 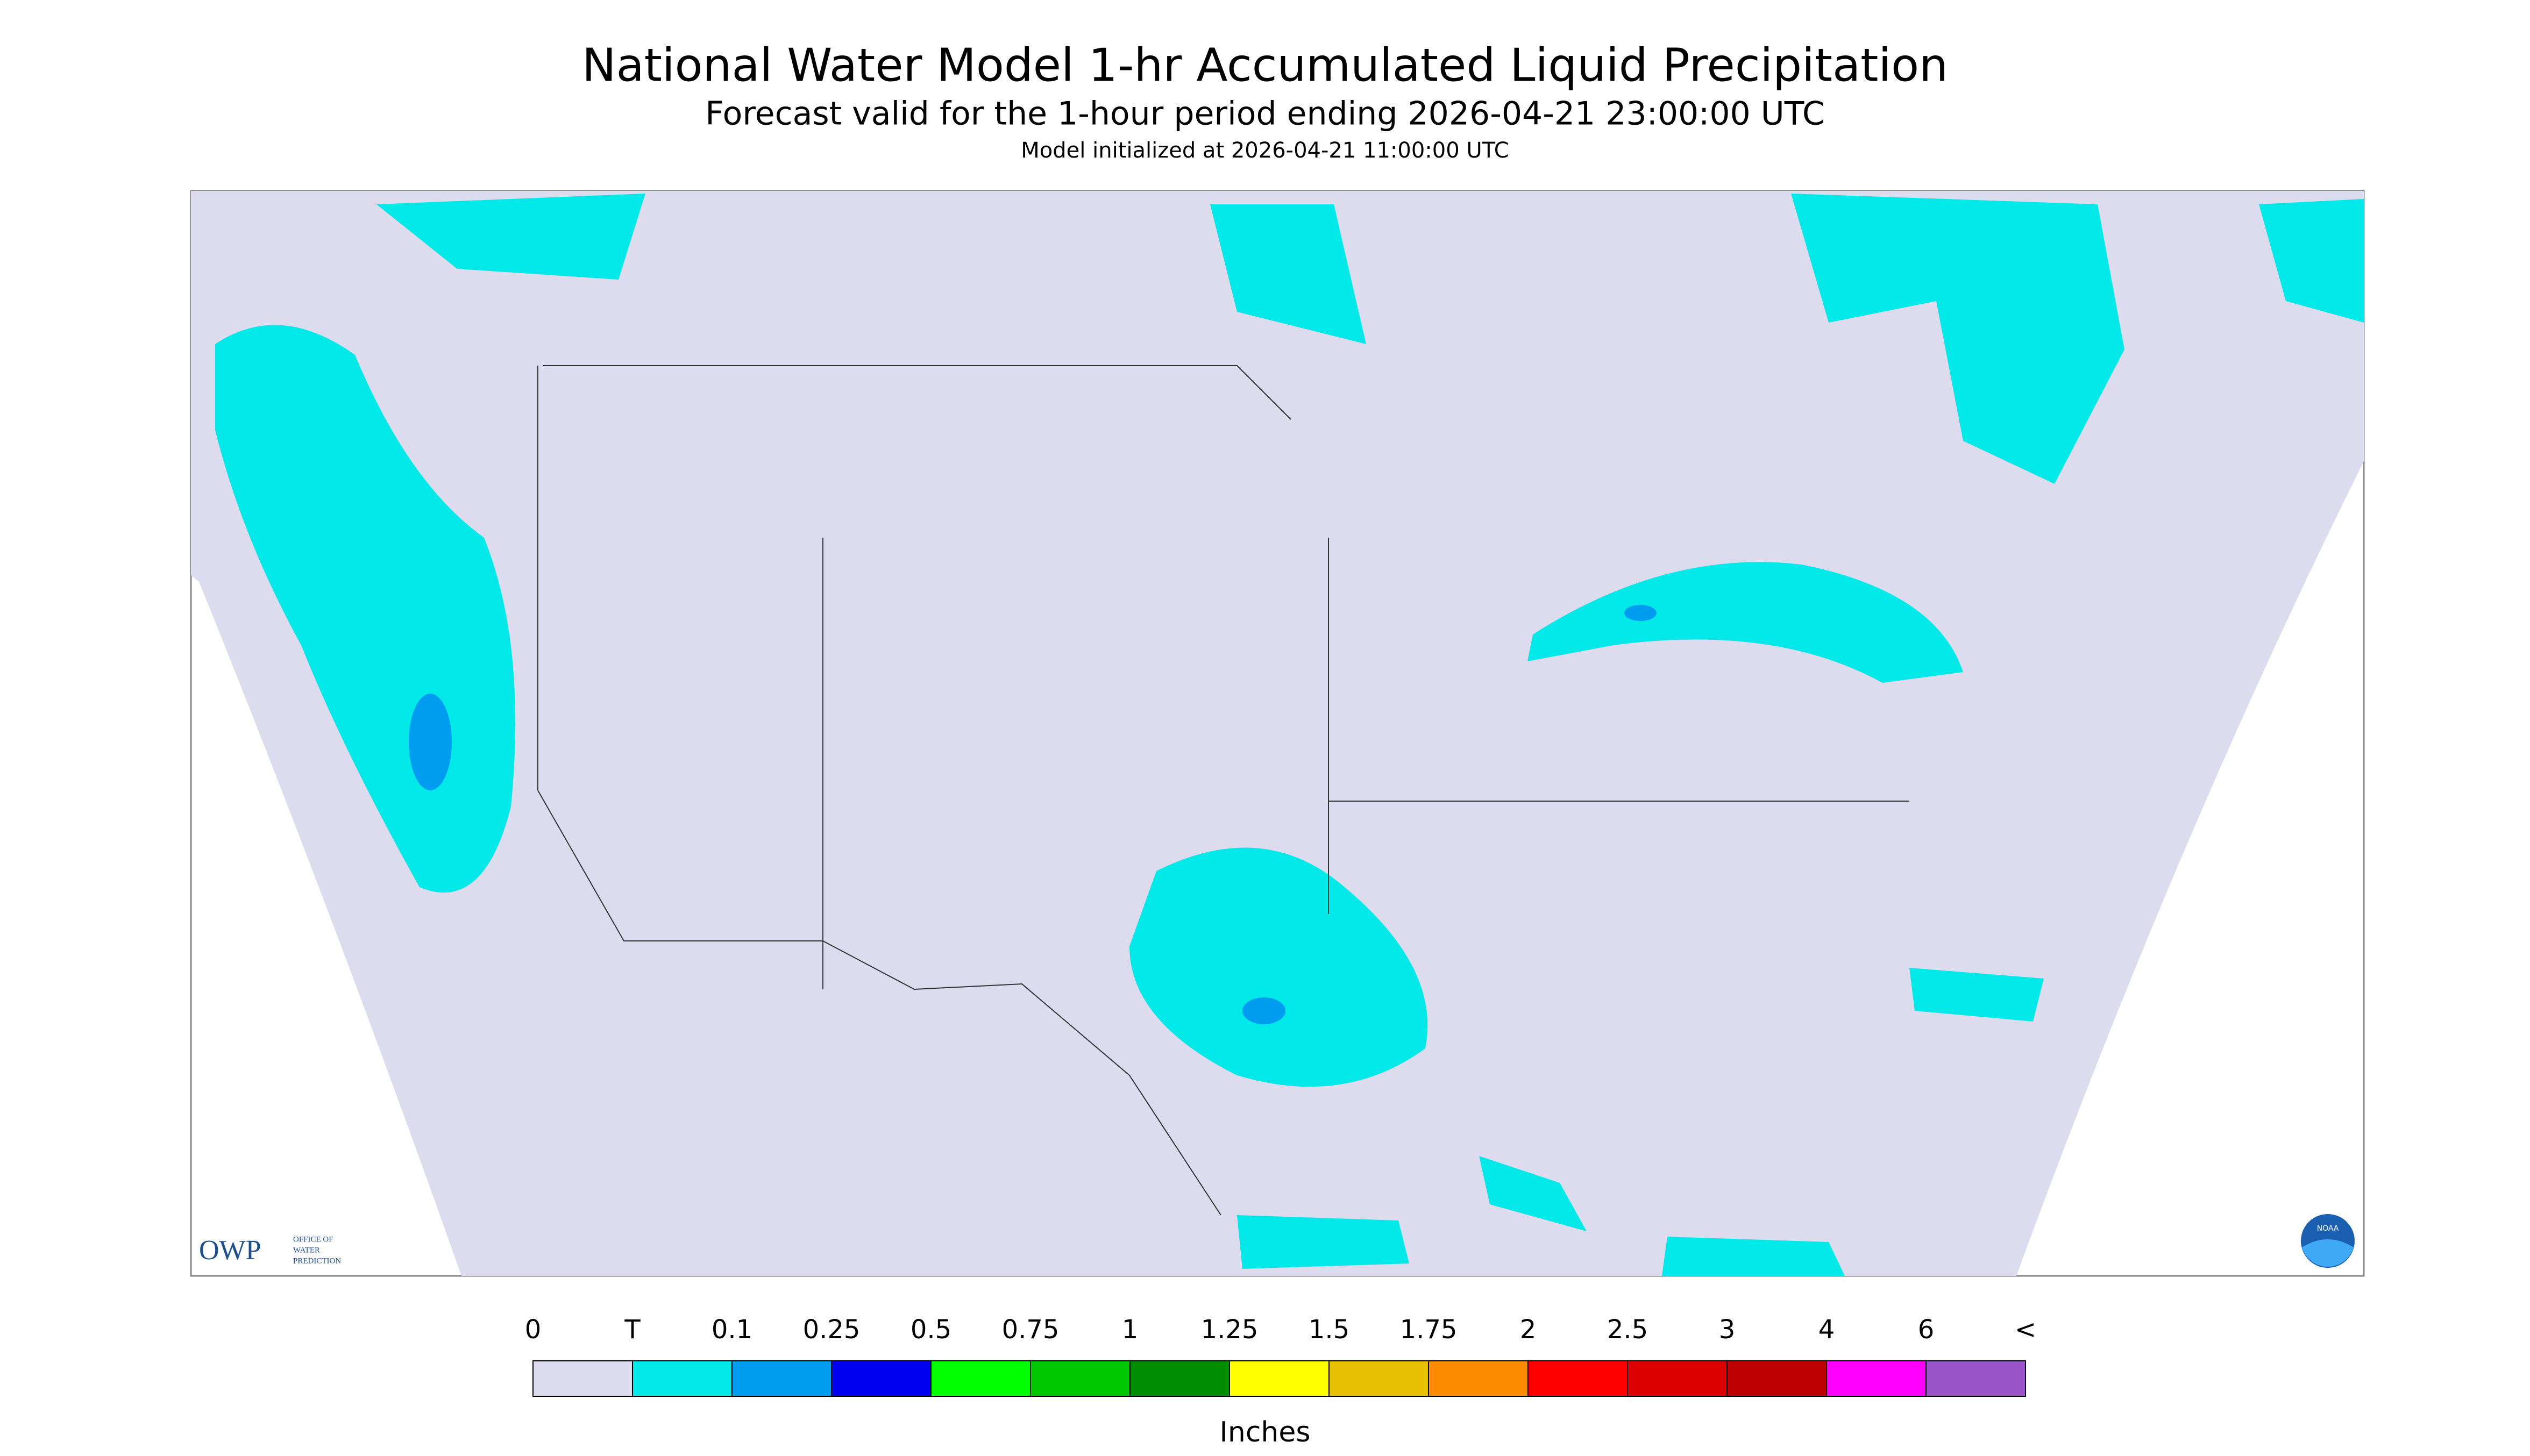 I want to click on legend-label: 0.5, so click(x=931, y=1330).